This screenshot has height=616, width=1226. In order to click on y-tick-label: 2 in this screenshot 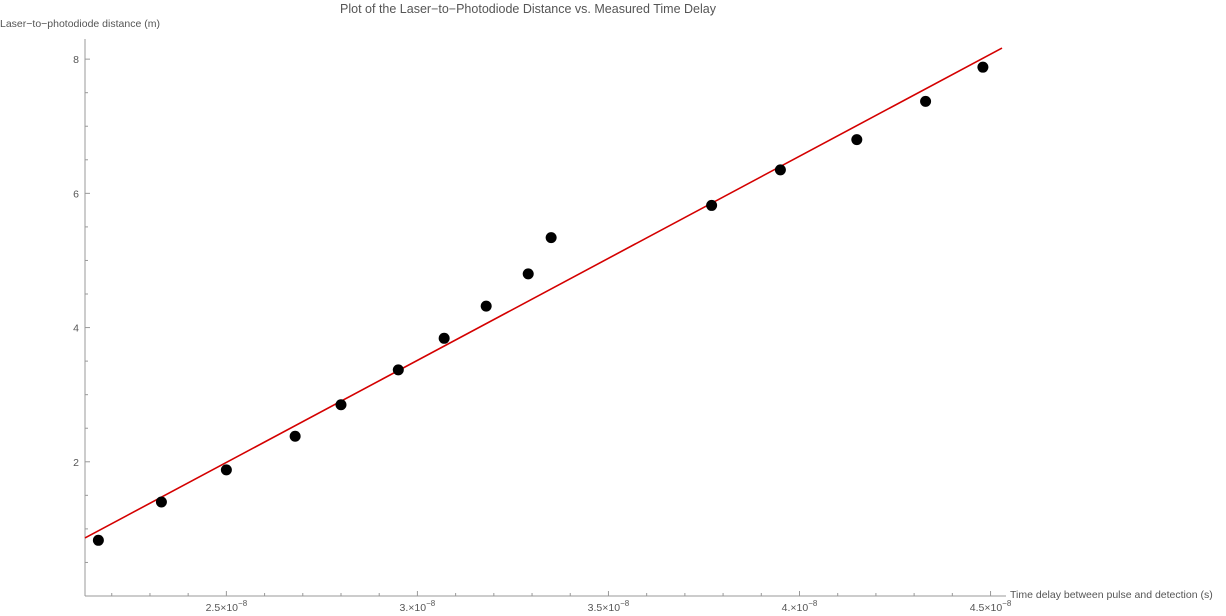, I will do `click(76, 463)`.